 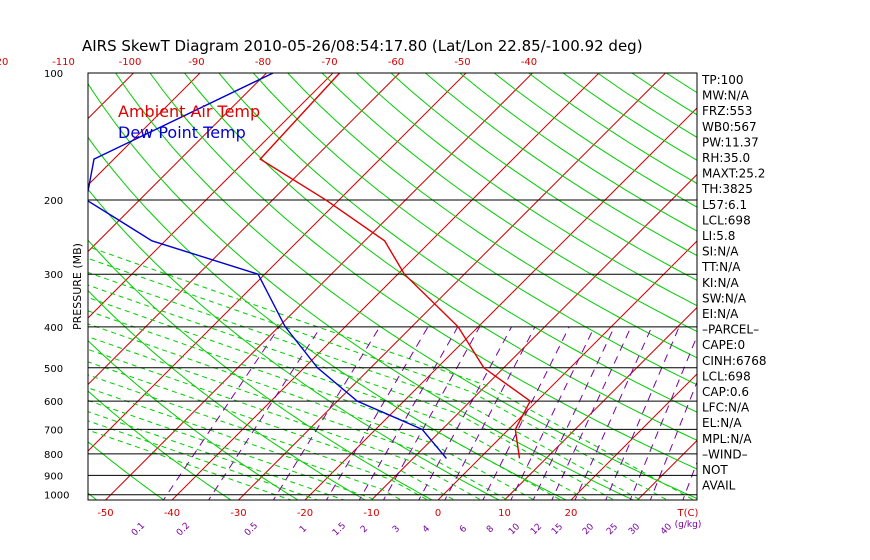 What do you see at coordinates (463, 529) in the screenshot?
I see `mixing-ratio-tick-label: 6` at bounding box center [463, 529].